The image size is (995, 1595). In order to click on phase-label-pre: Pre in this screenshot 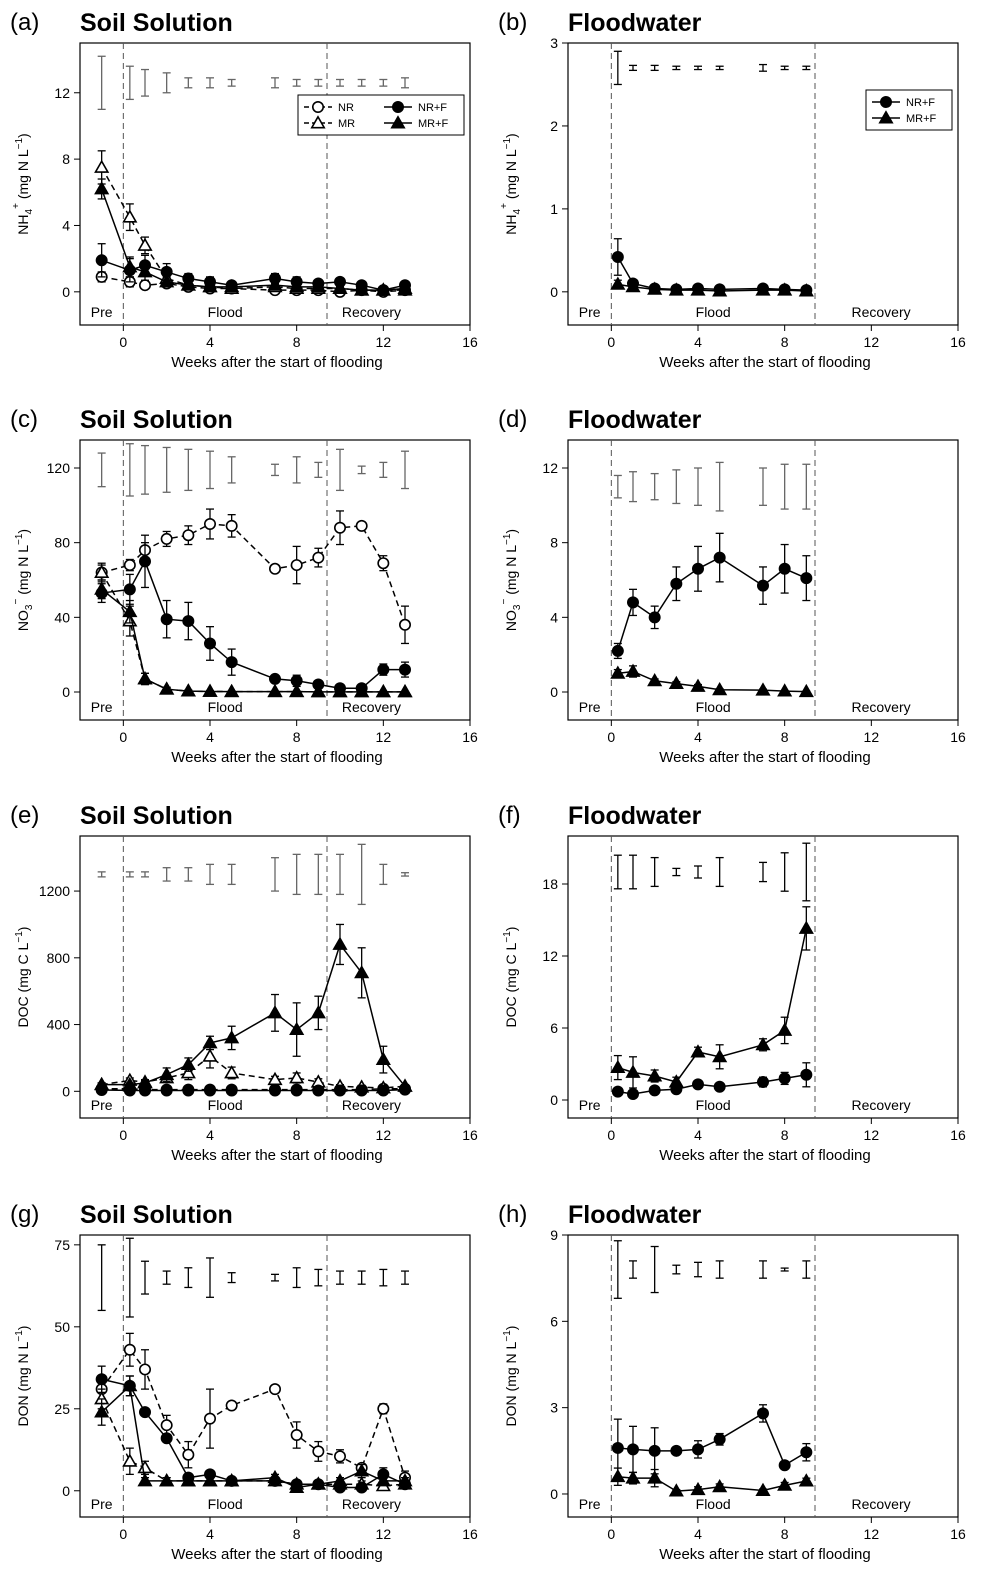, I will do `click(102, 707)`.